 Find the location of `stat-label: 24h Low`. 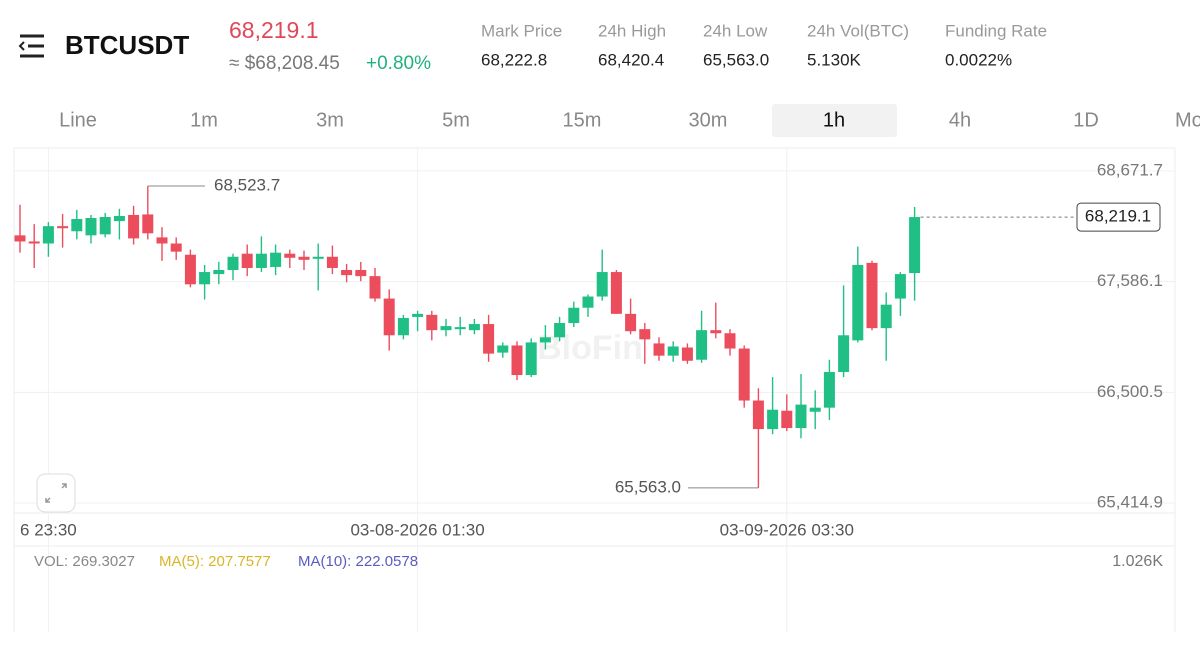

stat-label: 24h Low is located at coordinates (735, 30).